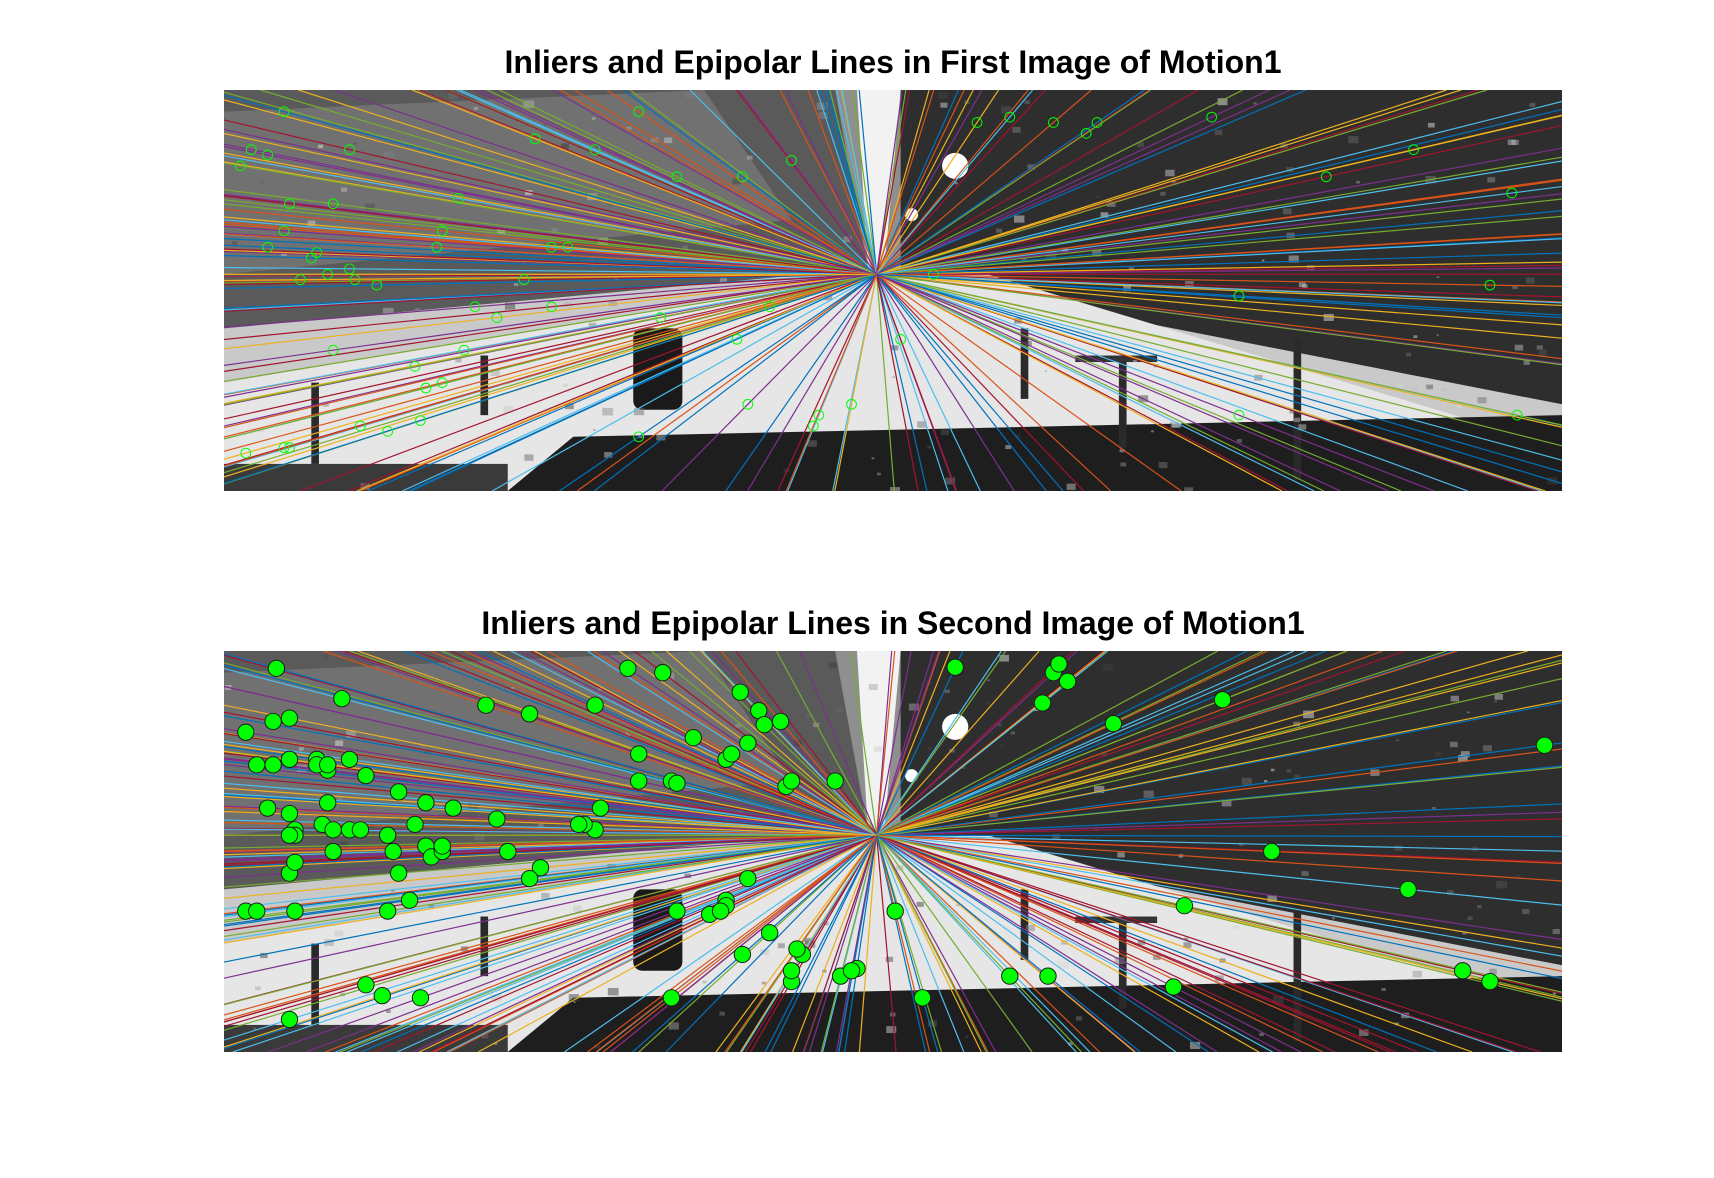 The width and height of the screenshot is (1714, 1178). Describe the element at coordinates (878, 179) in the screenshot. I see `scene-sky-gap` at that location.